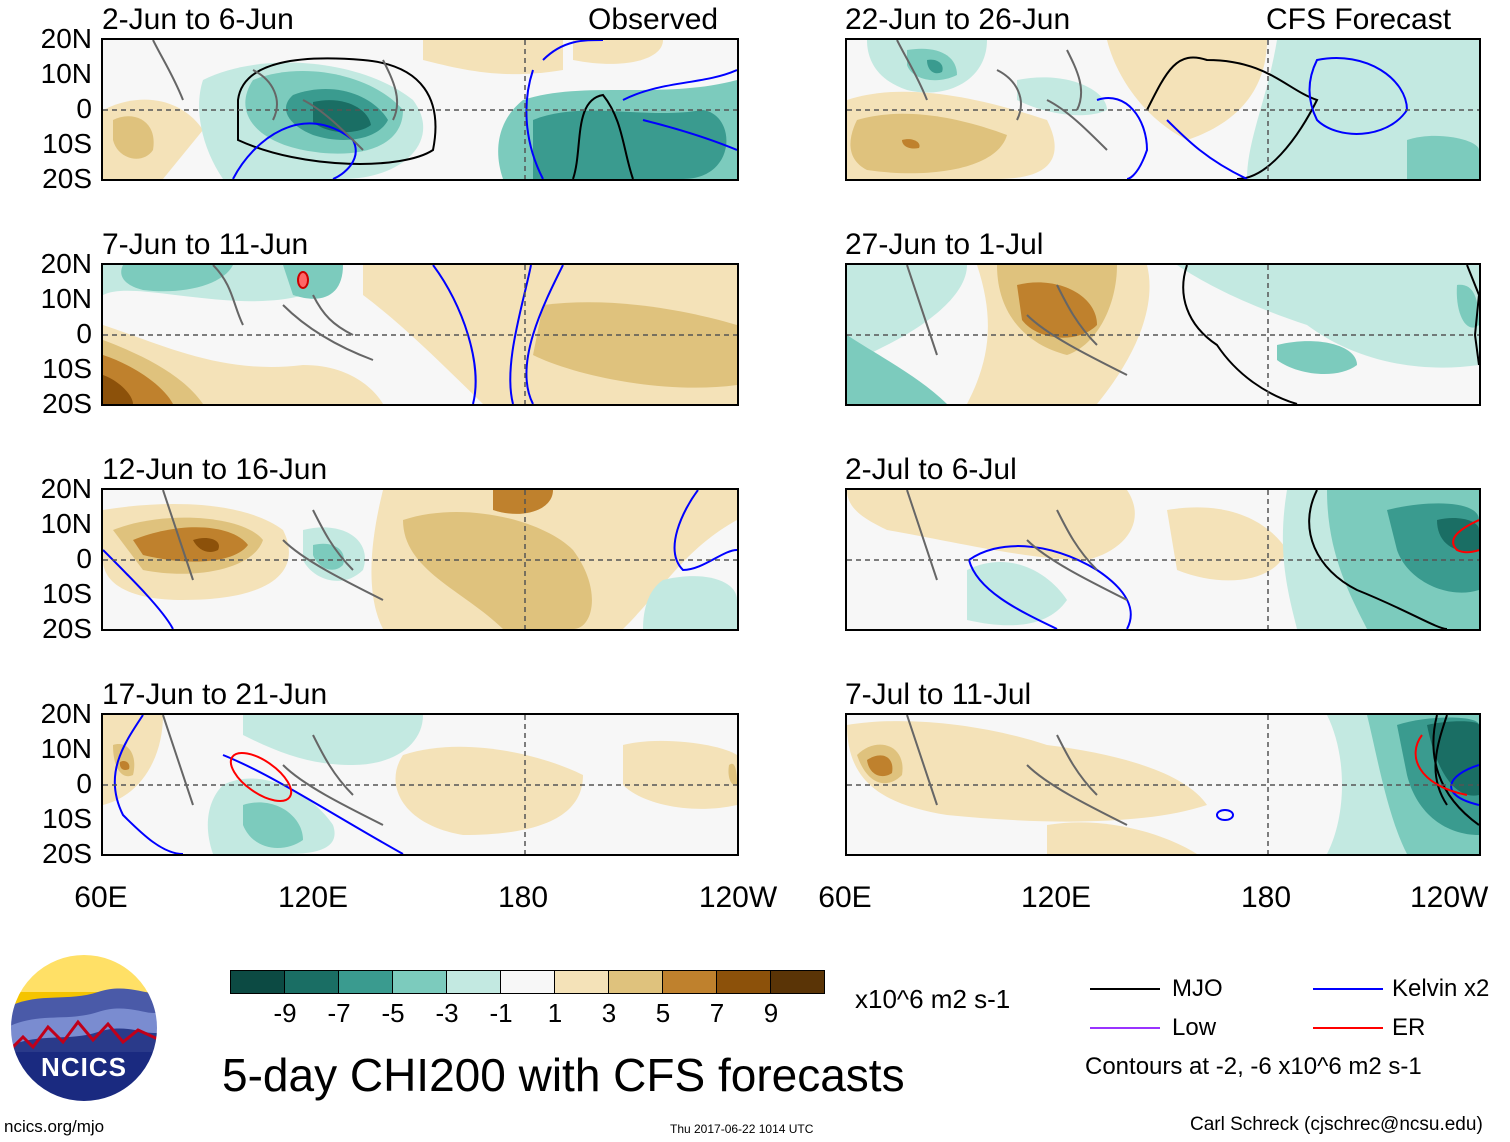  I want to click on colorbar-tick: 5, so click(663, 1013).